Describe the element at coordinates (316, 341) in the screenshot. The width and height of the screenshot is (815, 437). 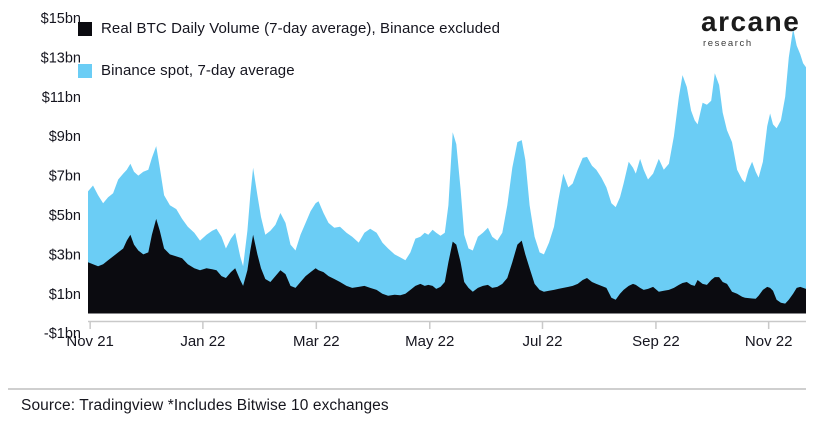
I see `x-axis-label: Mar 22` at that location.